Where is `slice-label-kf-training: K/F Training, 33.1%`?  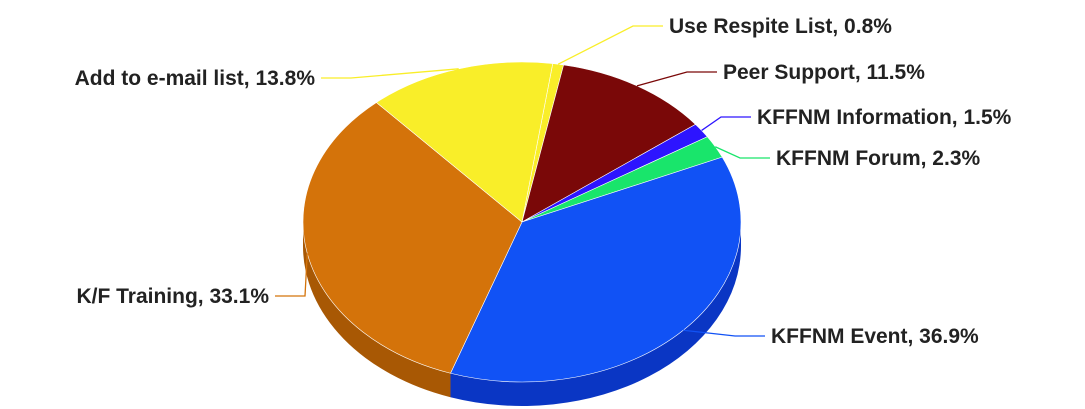 slice-label-kf-training: K/F Training, 33.1% is located at coordinates (172, 296).